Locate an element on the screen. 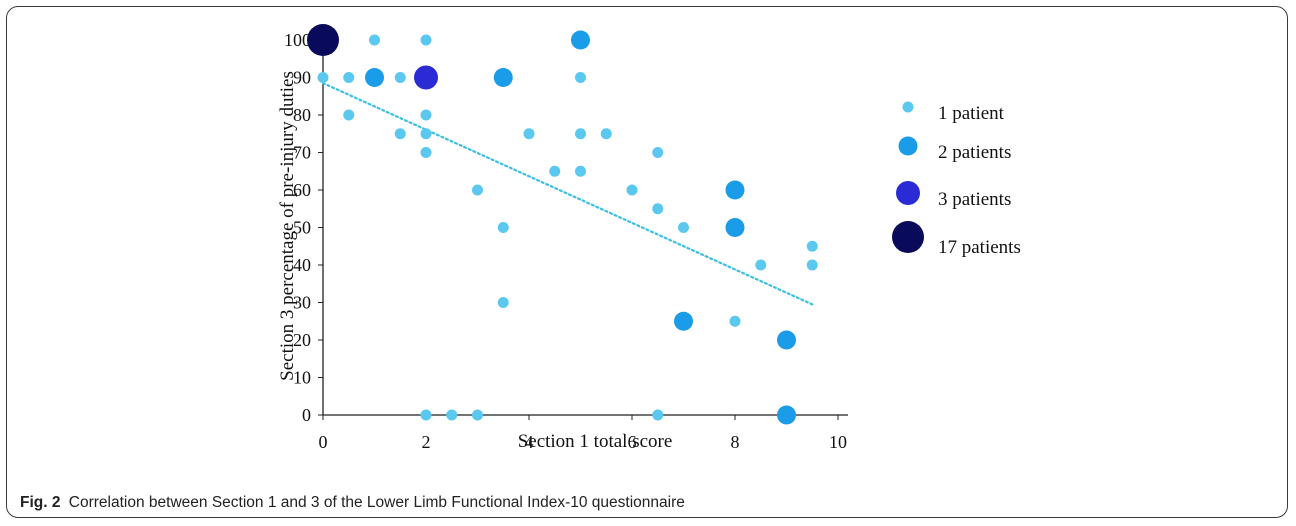  y-tick-label: 70 is located at coordinates (302, 153).